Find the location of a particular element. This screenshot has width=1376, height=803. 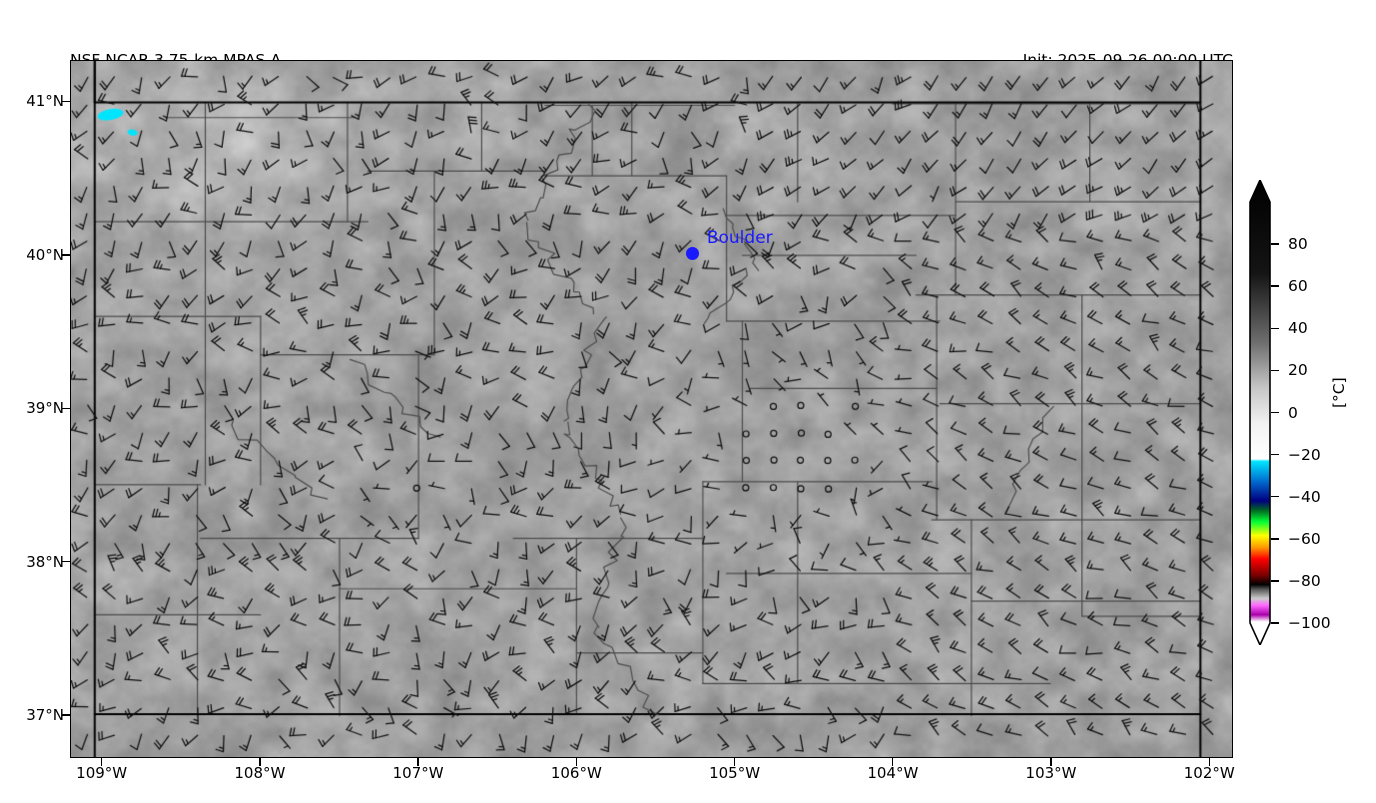

longitude-tick-105°W: 105°W is located at coordinates (735, 773).